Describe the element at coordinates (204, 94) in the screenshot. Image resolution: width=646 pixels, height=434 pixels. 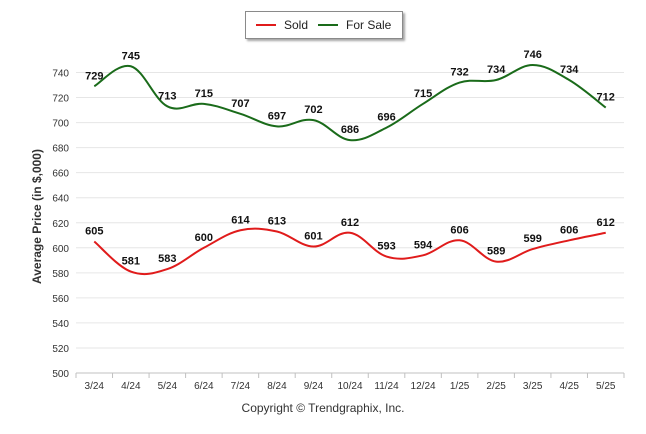
I see `data-label-for-sale-3: 715` at that location.